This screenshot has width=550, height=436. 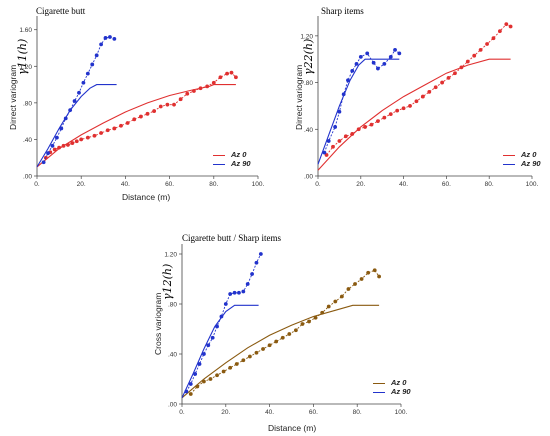 What do you see at coordinates (308, 177) in the screenshot?
I see `y-tick-label: .00` at bounding box center [308, 177].